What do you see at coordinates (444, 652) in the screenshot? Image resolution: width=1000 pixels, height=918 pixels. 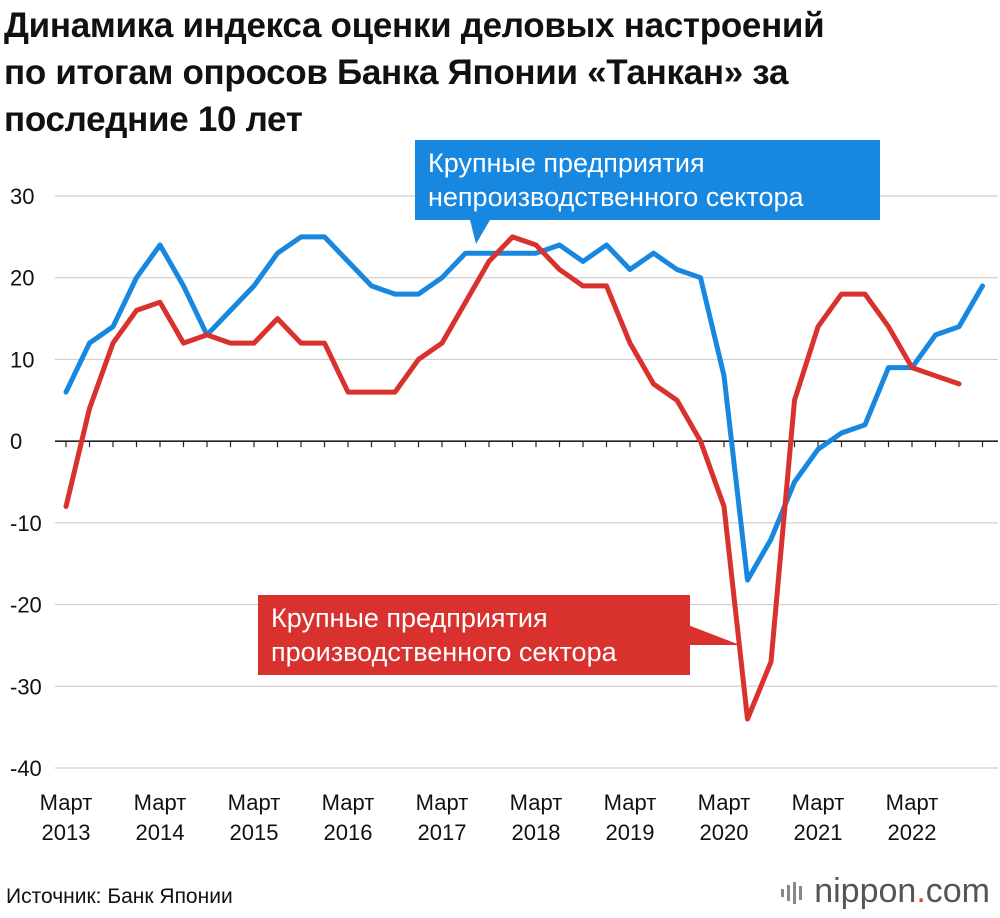 I see `label-text: производственного сектора` at bounding box center [444, 652].